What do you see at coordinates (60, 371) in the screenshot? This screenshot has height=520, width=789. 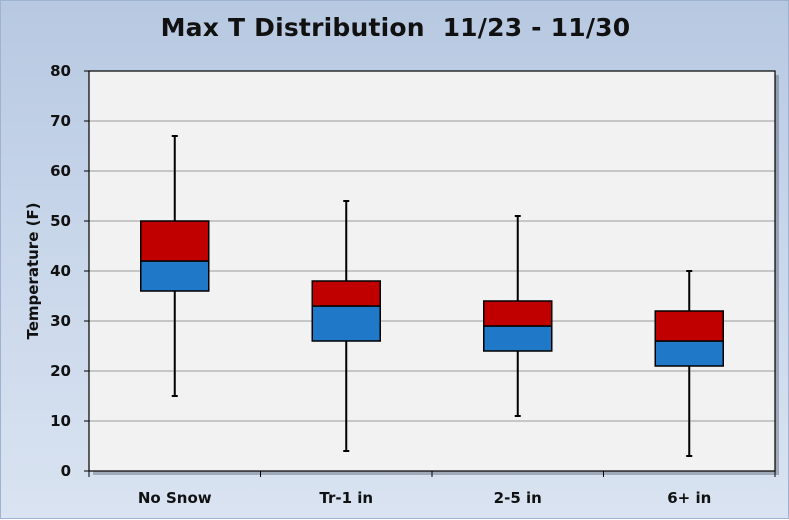 I see `y-tick-label: 20` at bounding box center [60, 371].